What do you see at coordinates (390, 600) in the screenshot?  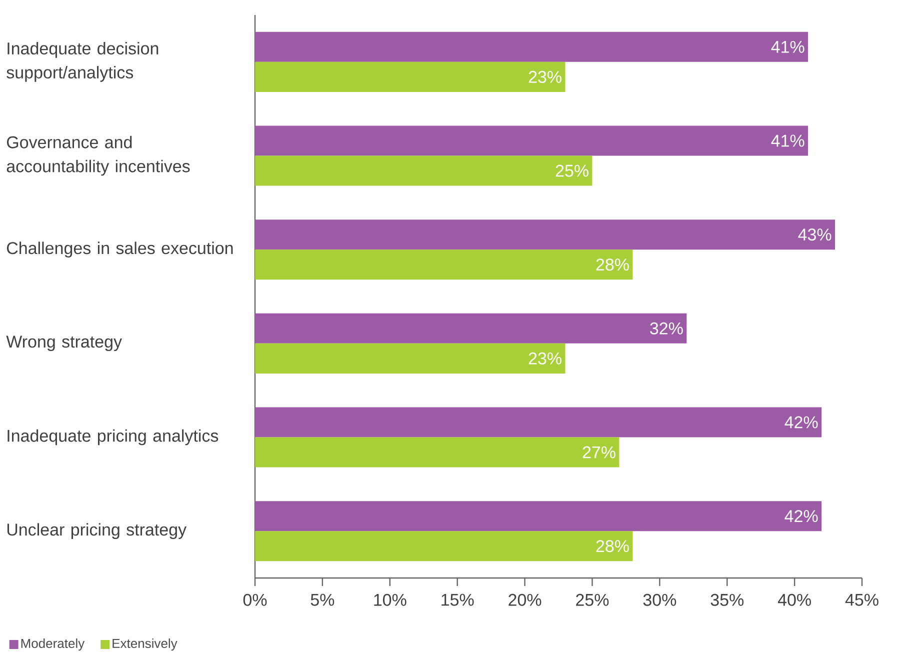 I see `x-tick-label: 10%` at bounding box center [390, 600].